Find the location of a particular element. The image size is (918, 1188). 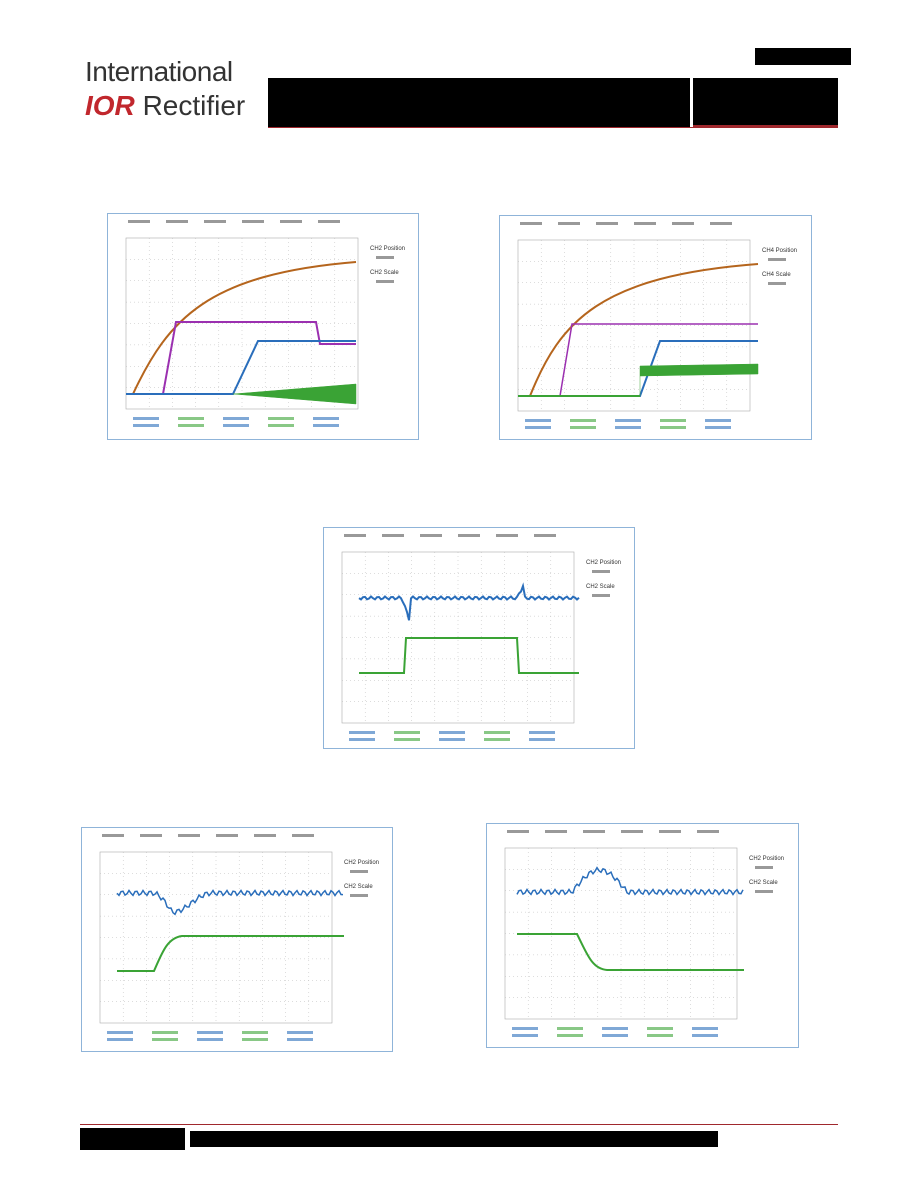

scope-screenshot: CH4 Position CH4 Scale is located at coordinates (655, 327).